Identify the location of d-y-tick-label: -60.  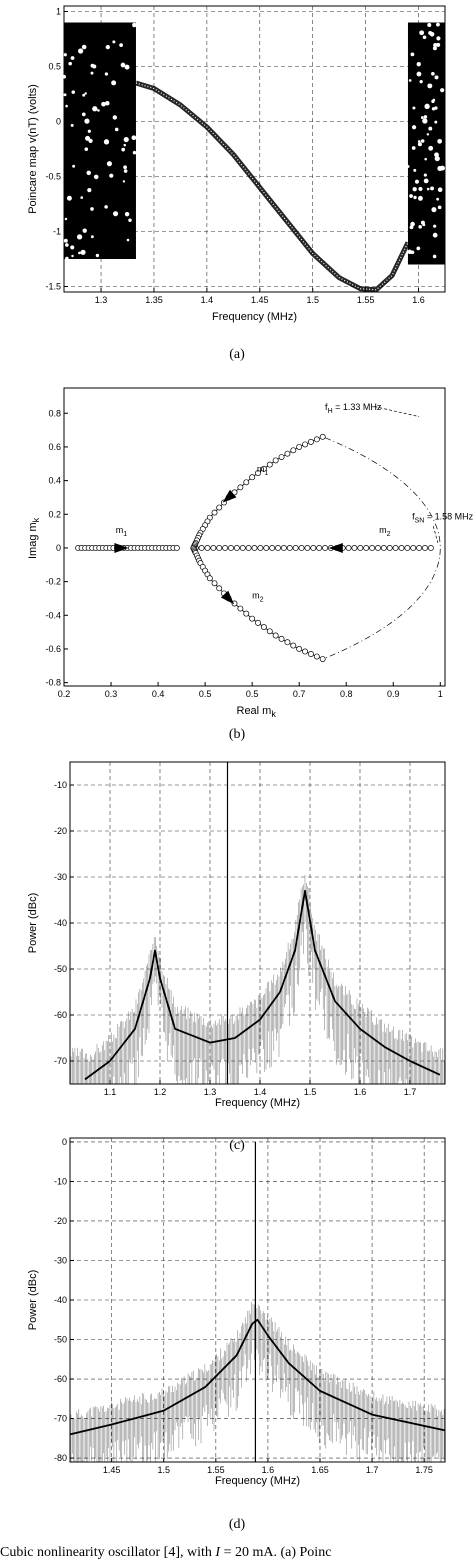
(60, 1379).